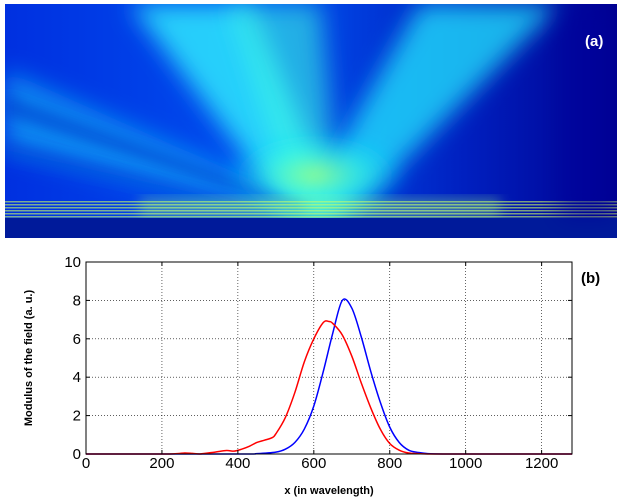 Image resolution: width=629 pixels, height=500 pixels. What do you see at coordinates (313, 463) in the screenshot?
I see `x-tick-label: 600` at bounding box center [313, 463].